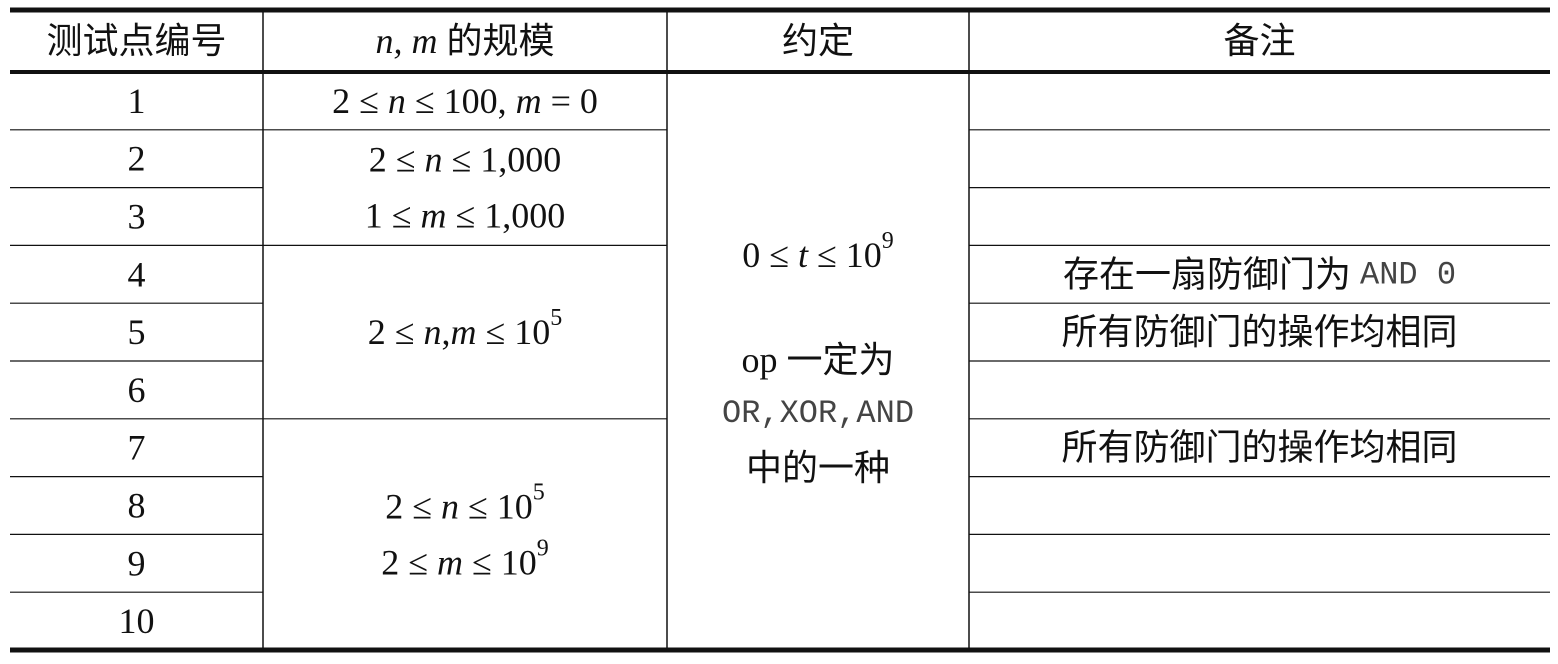 This screenshot has height=664, width=1558. I want to click on scale-cell: 2 ≤ m ≤ 109, so click(465, 558).